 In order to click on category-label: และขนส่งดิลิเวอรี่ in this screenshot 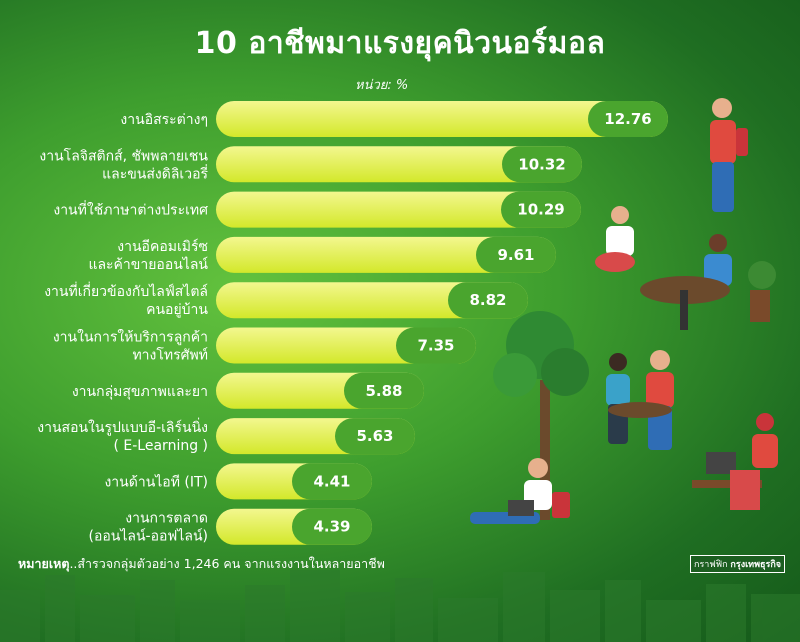, I will do `click(155, 173)`.